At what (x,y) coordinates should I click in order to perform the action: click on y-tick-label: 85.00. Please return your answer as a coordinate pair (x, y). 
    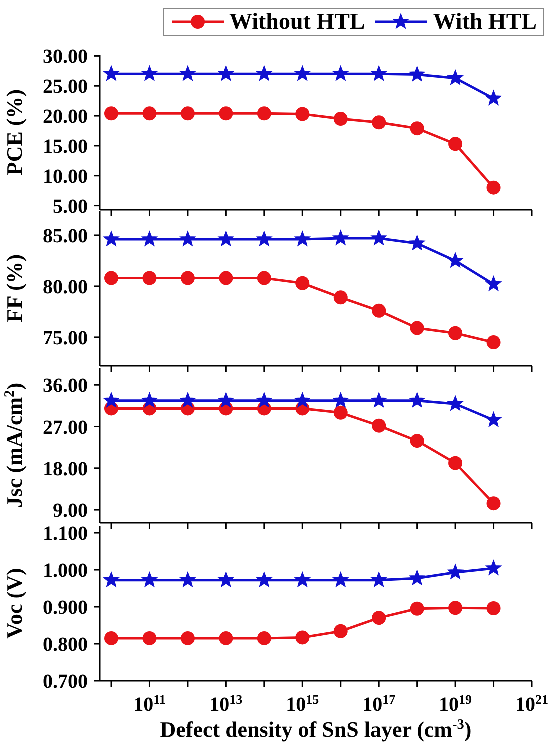
    Looking at the image, I should click on (65, 236).